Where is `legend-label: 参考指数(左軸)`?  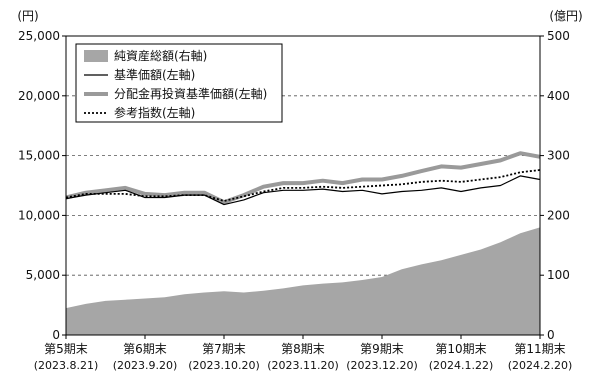
legend-label: 参考指数(左軸) is located at coordinates (154, 112).